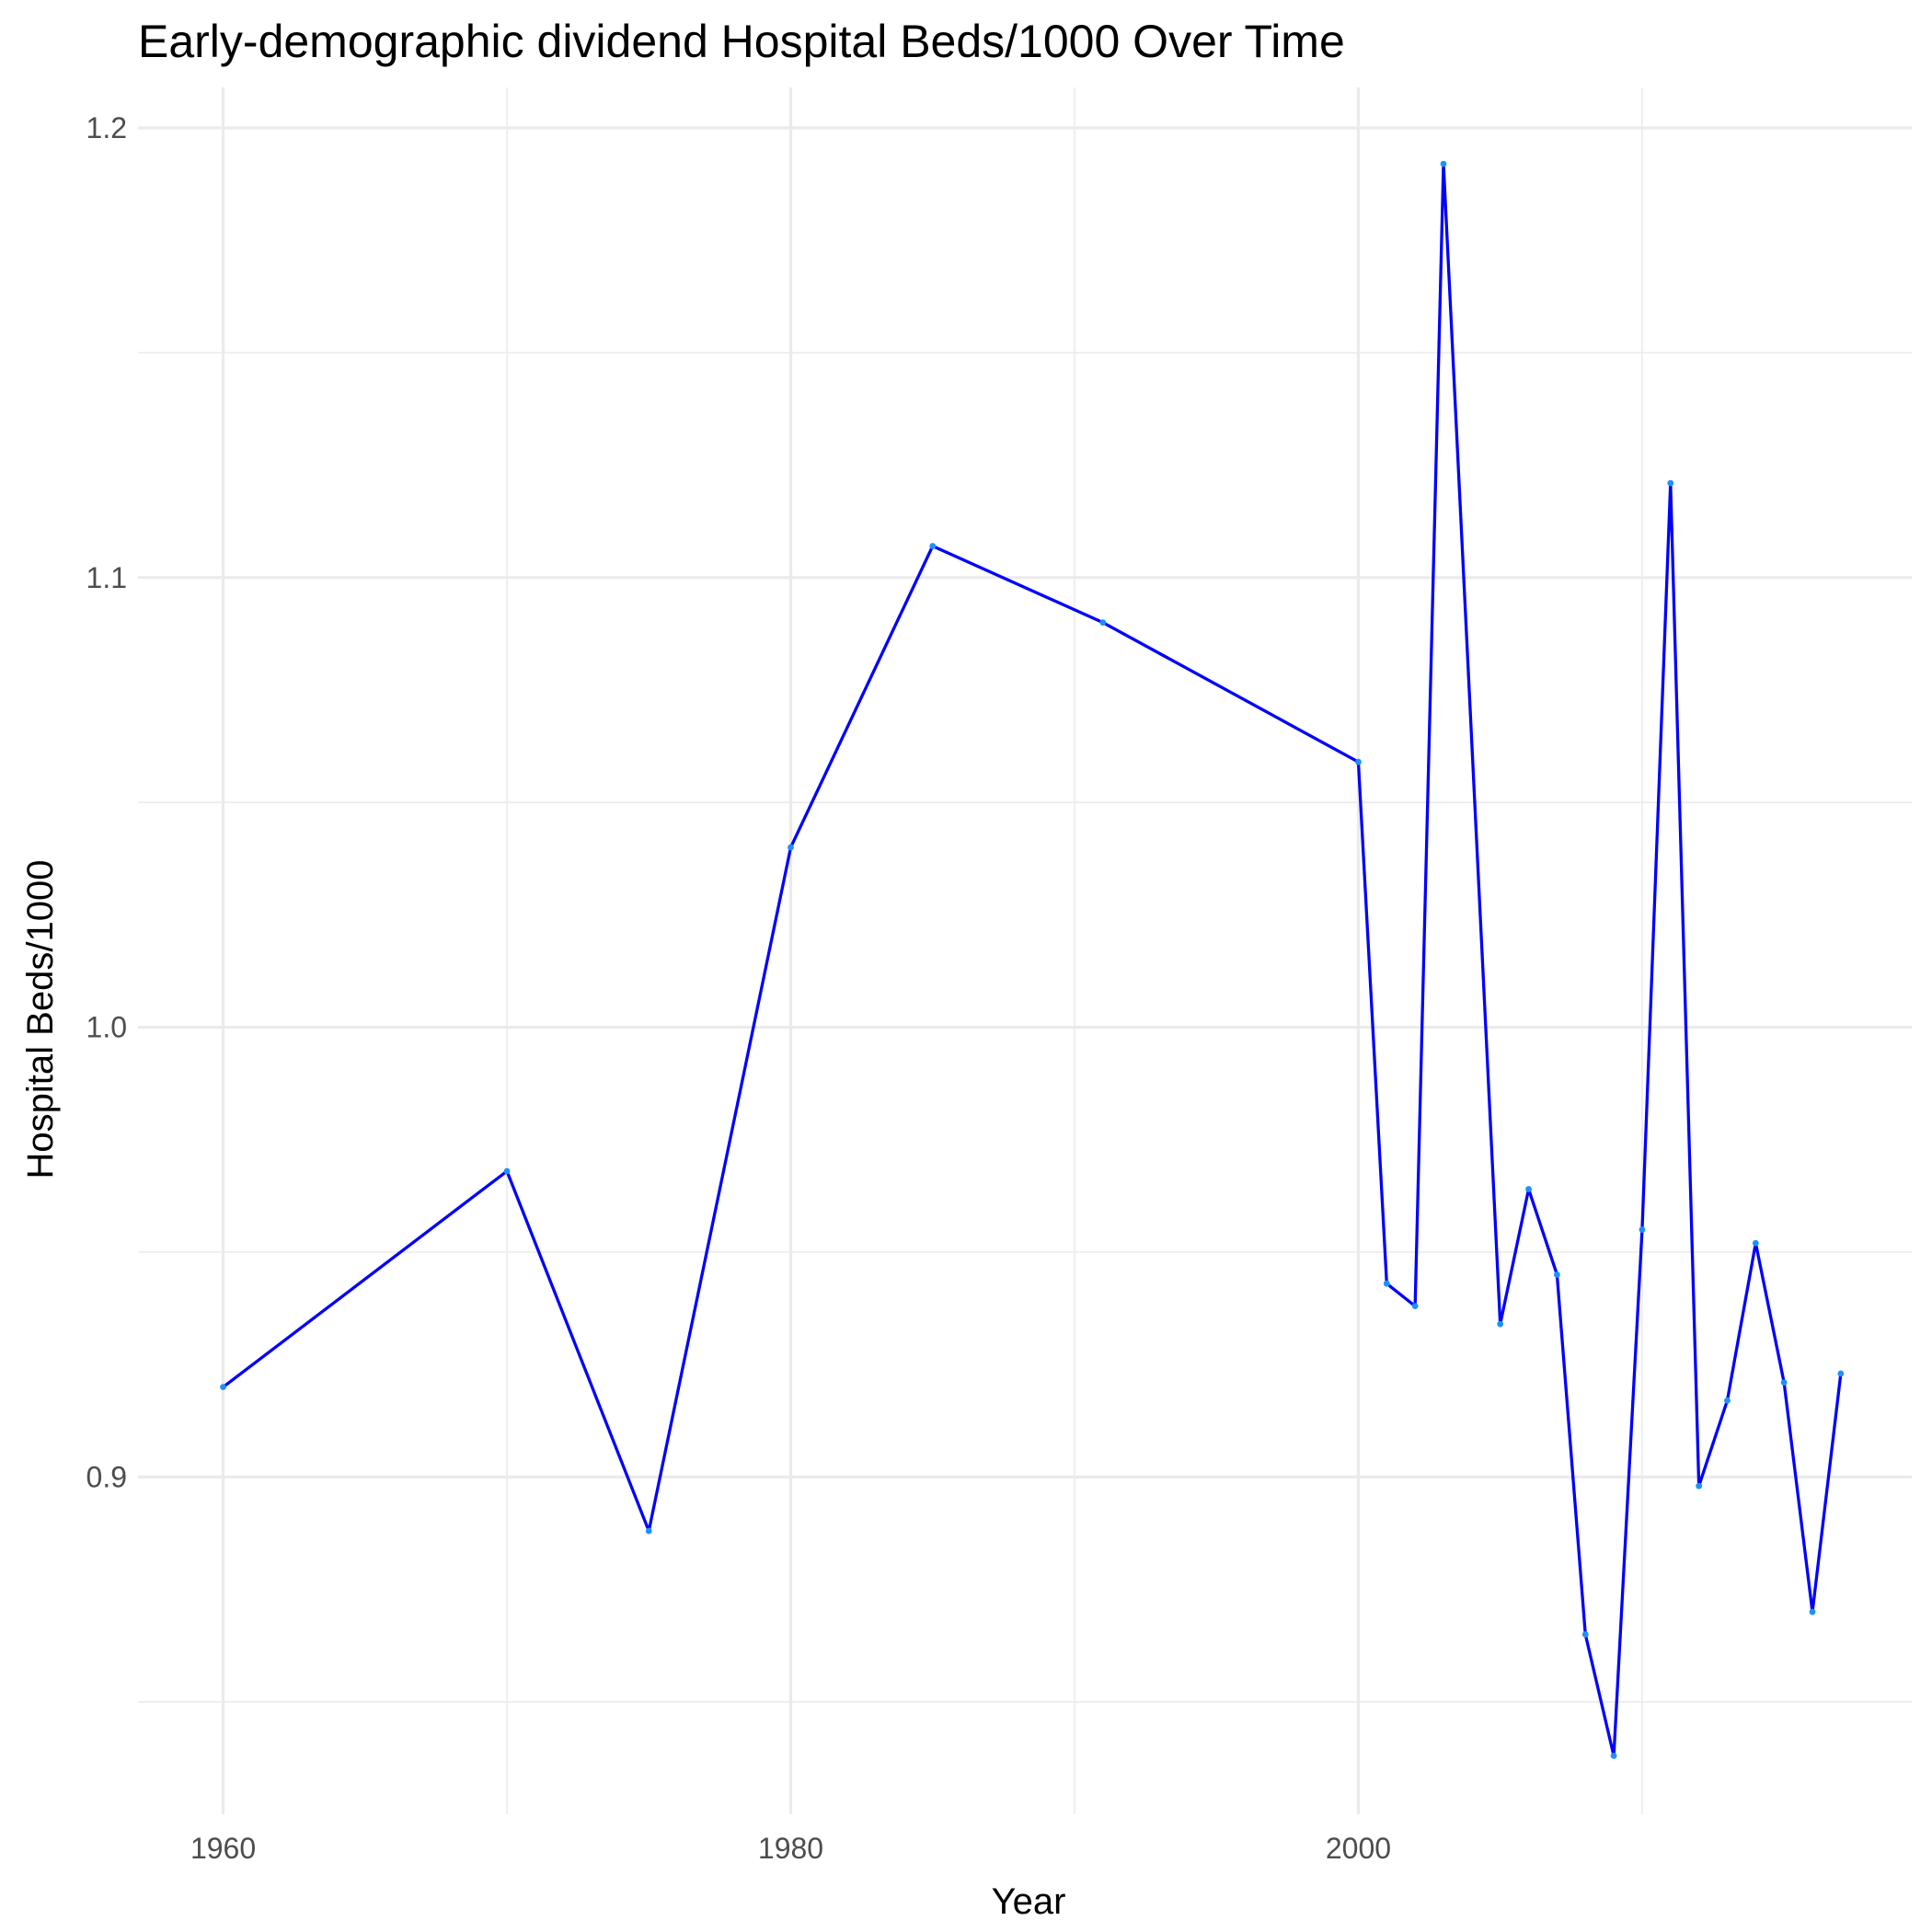  I want to click on y-tick-label: 1.1, so click(106, 577).